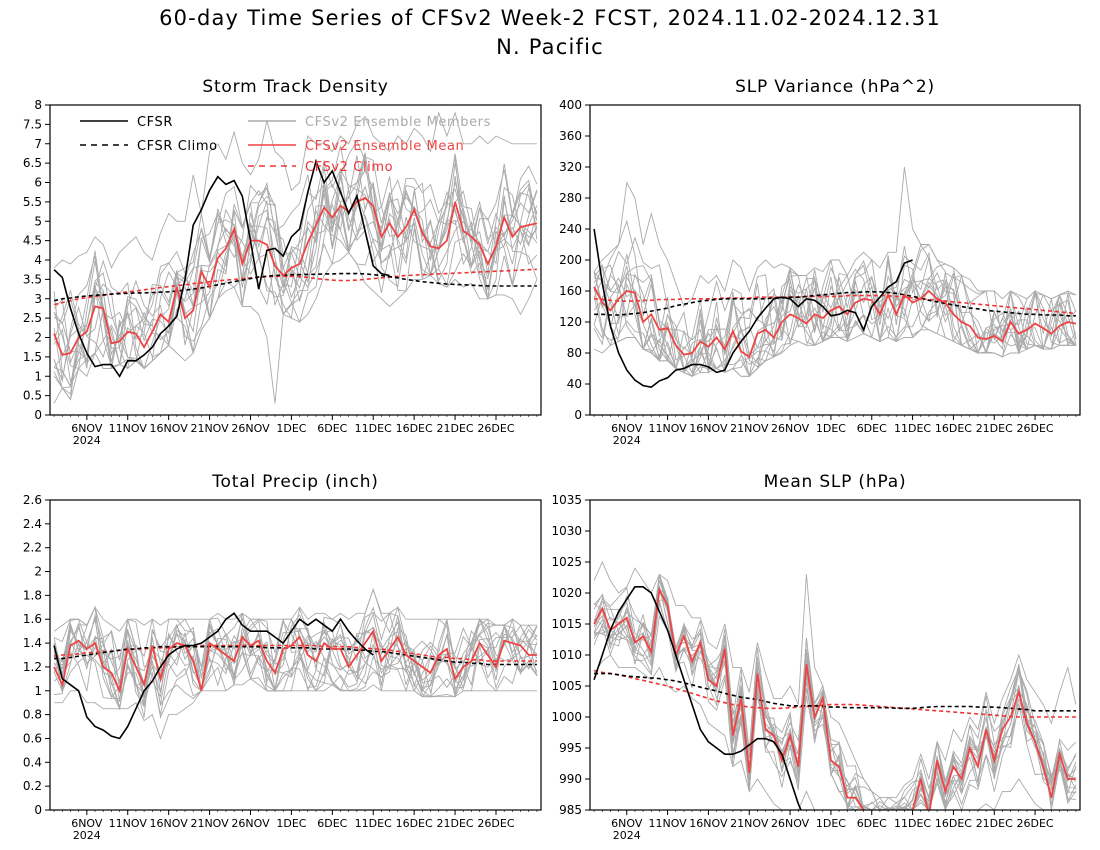 The height and width of the screenshot is (850, 1100). Describe the element at coordinates (32, 738) in the screenshot. I see `y-tick-label: 0.6` at that location.